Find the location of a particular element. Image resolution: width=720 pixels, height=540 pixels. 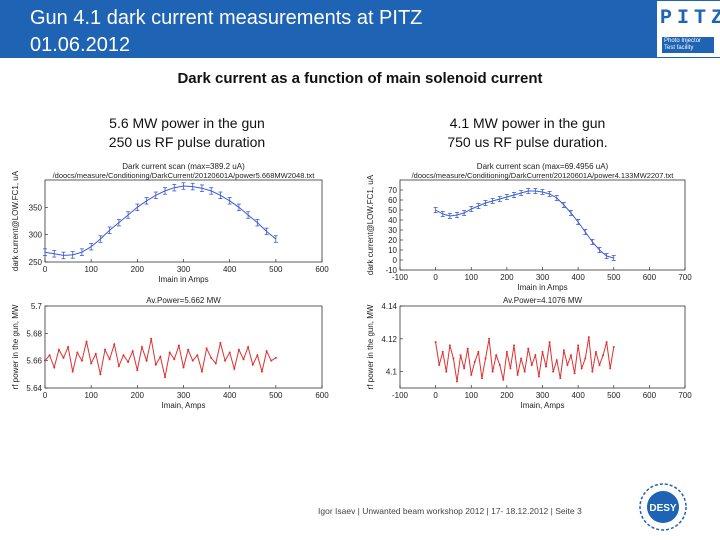

y-axis-label: rf power in the gun, MW is located at coordinates (15, 346).